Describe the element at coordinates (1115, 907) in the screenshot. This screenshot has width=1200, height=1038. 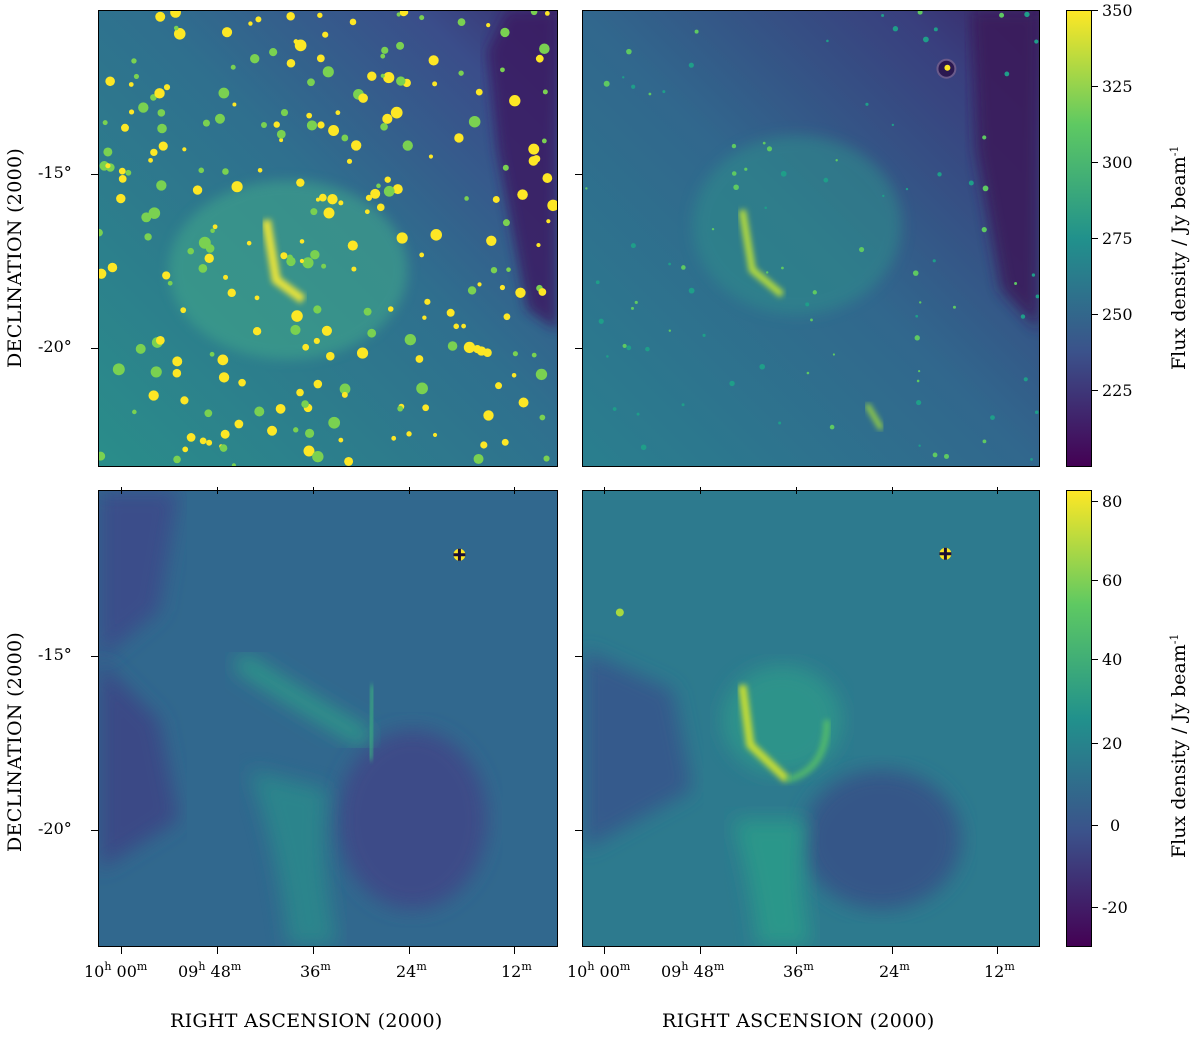
I see `colorbar-tick-label: -20` at that location.